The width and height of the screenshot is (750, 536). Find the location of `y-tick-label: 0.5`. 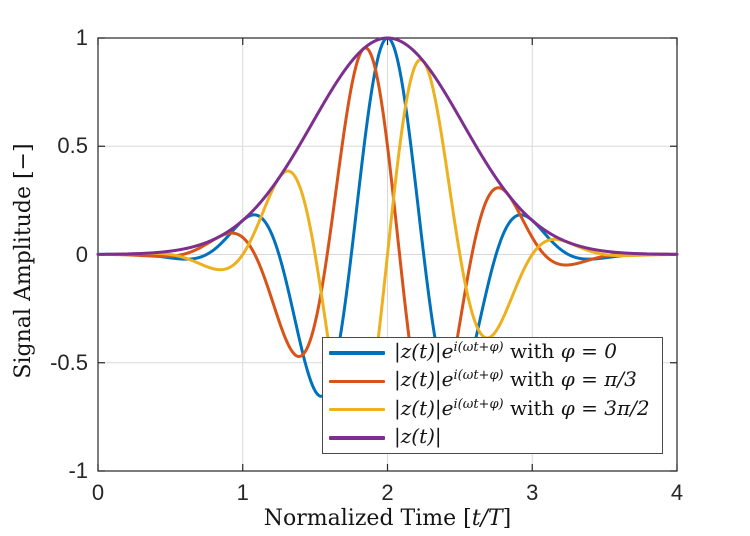

y-tick-label: 0.5 is located at coordinates (72, 146).